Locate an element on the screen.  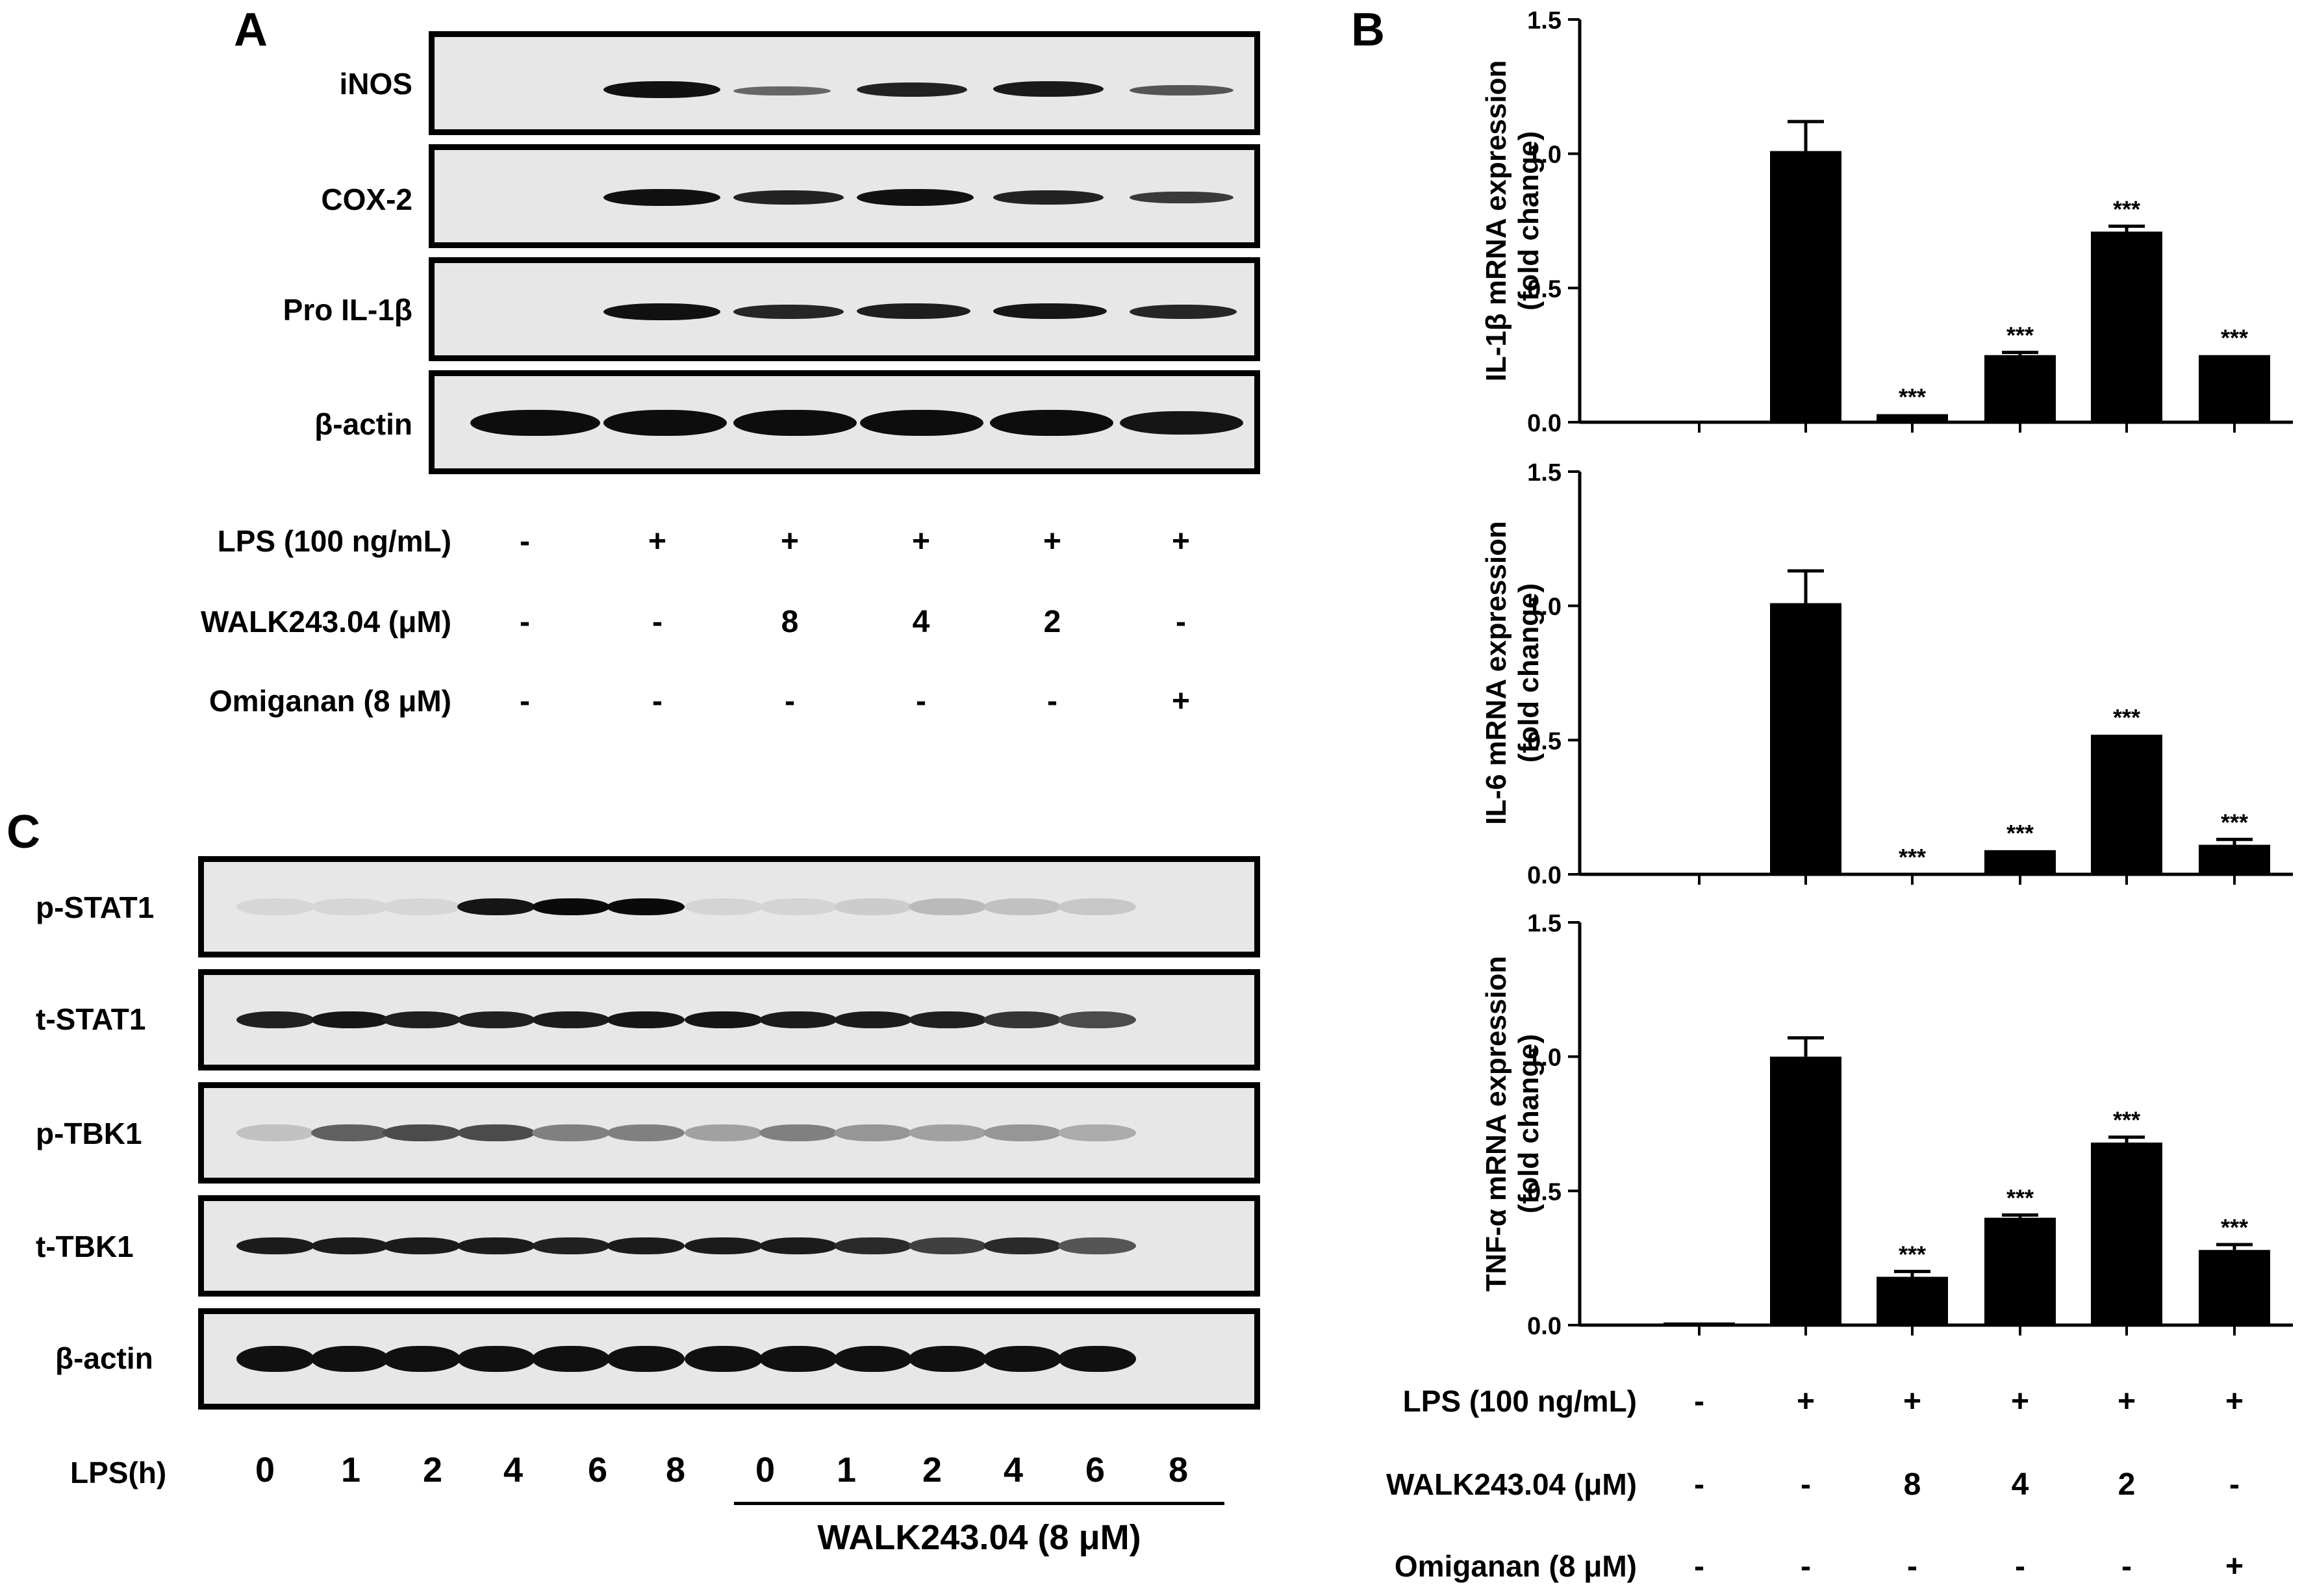
blot-label-ptbk1: p-TBK1 is located at coordinates (89, 1133).